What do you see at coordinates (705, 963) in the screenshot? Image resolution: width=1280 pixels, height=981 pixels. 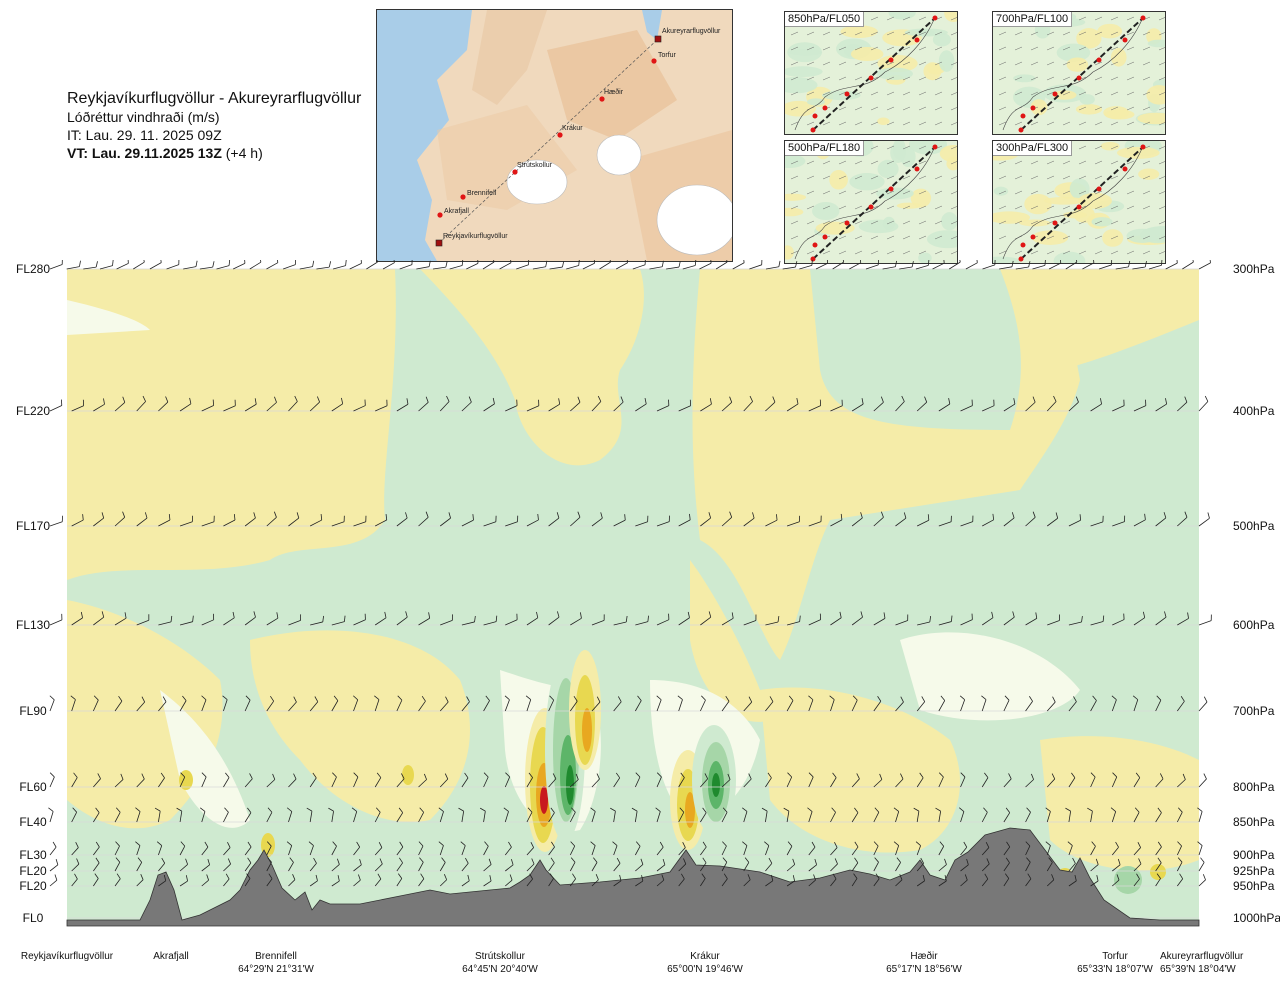 I see `waypoint-label: Krákur 65°00'N 19°46'W` at bounding box center [705, 963].